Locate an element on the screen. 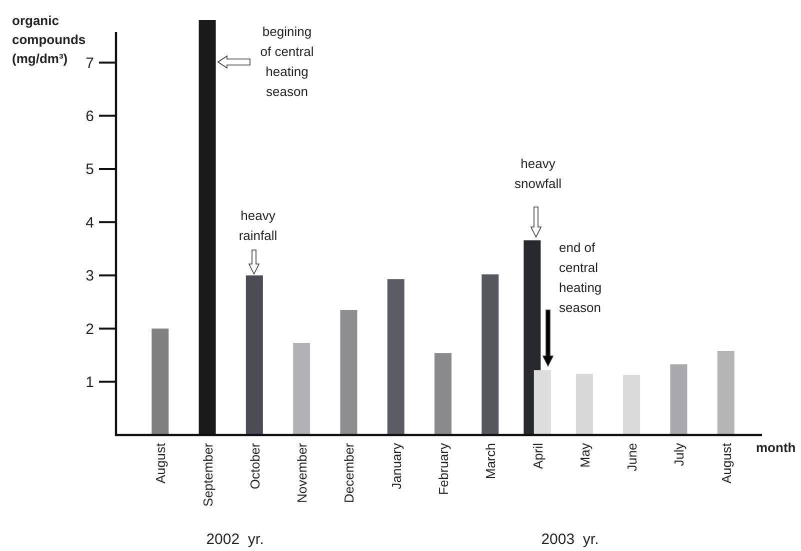 This screenshot has height=551, width=801. x-tick-label: December is located at coordinates (349, 472).